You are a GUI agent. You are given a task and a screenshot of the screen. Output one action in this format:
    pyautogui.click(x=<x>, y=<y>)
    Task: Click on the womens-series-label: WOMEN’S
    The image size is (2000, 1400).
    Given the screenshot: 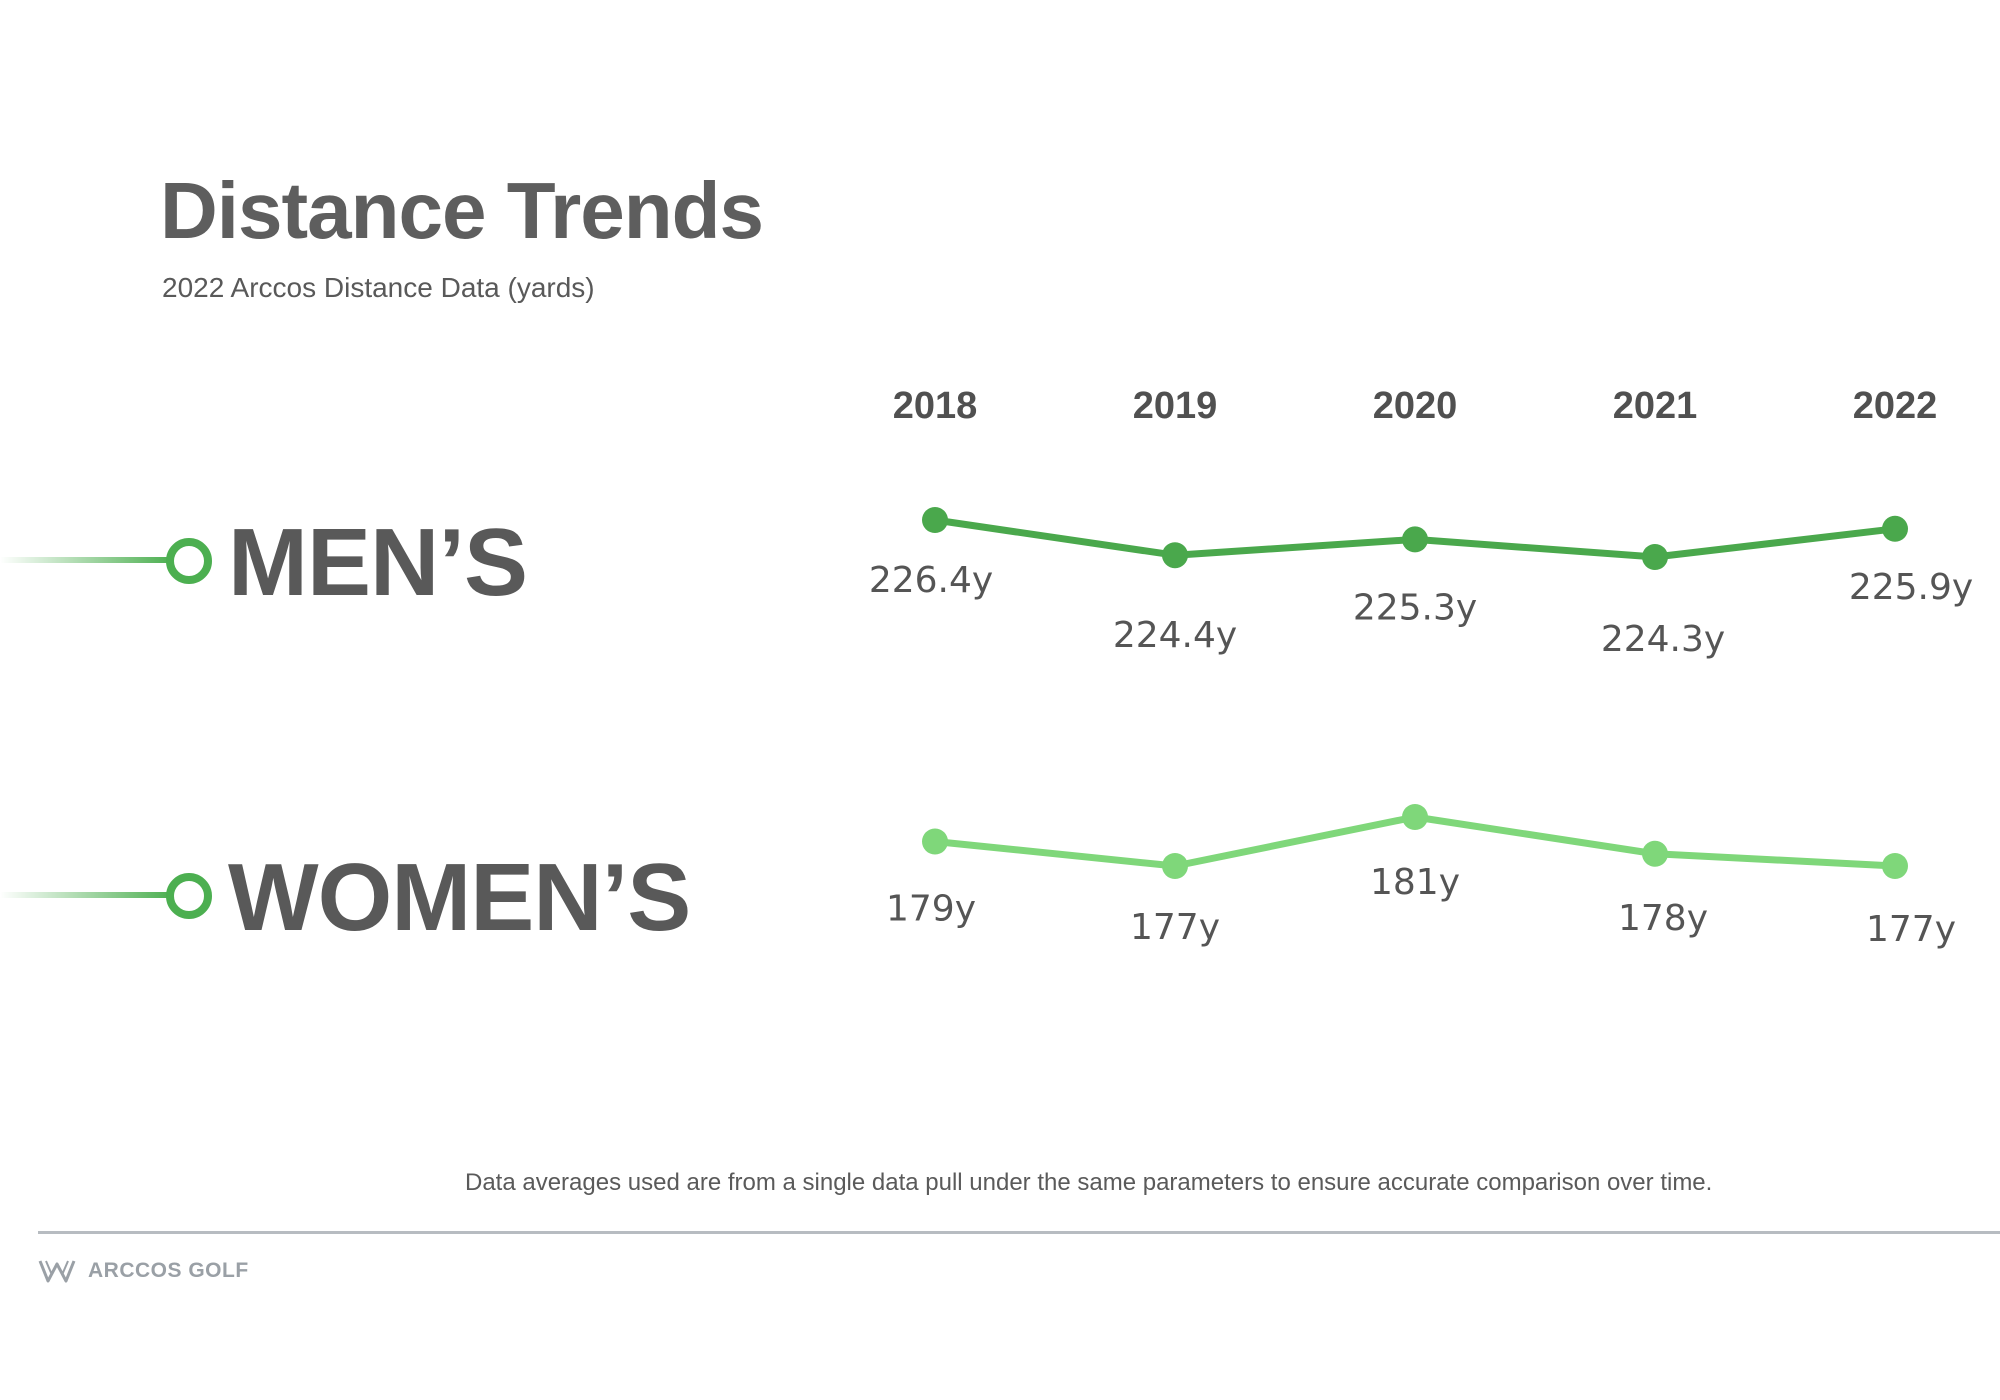 What is the action you would take?
    pyautogui.click(x=459, y=897)
    